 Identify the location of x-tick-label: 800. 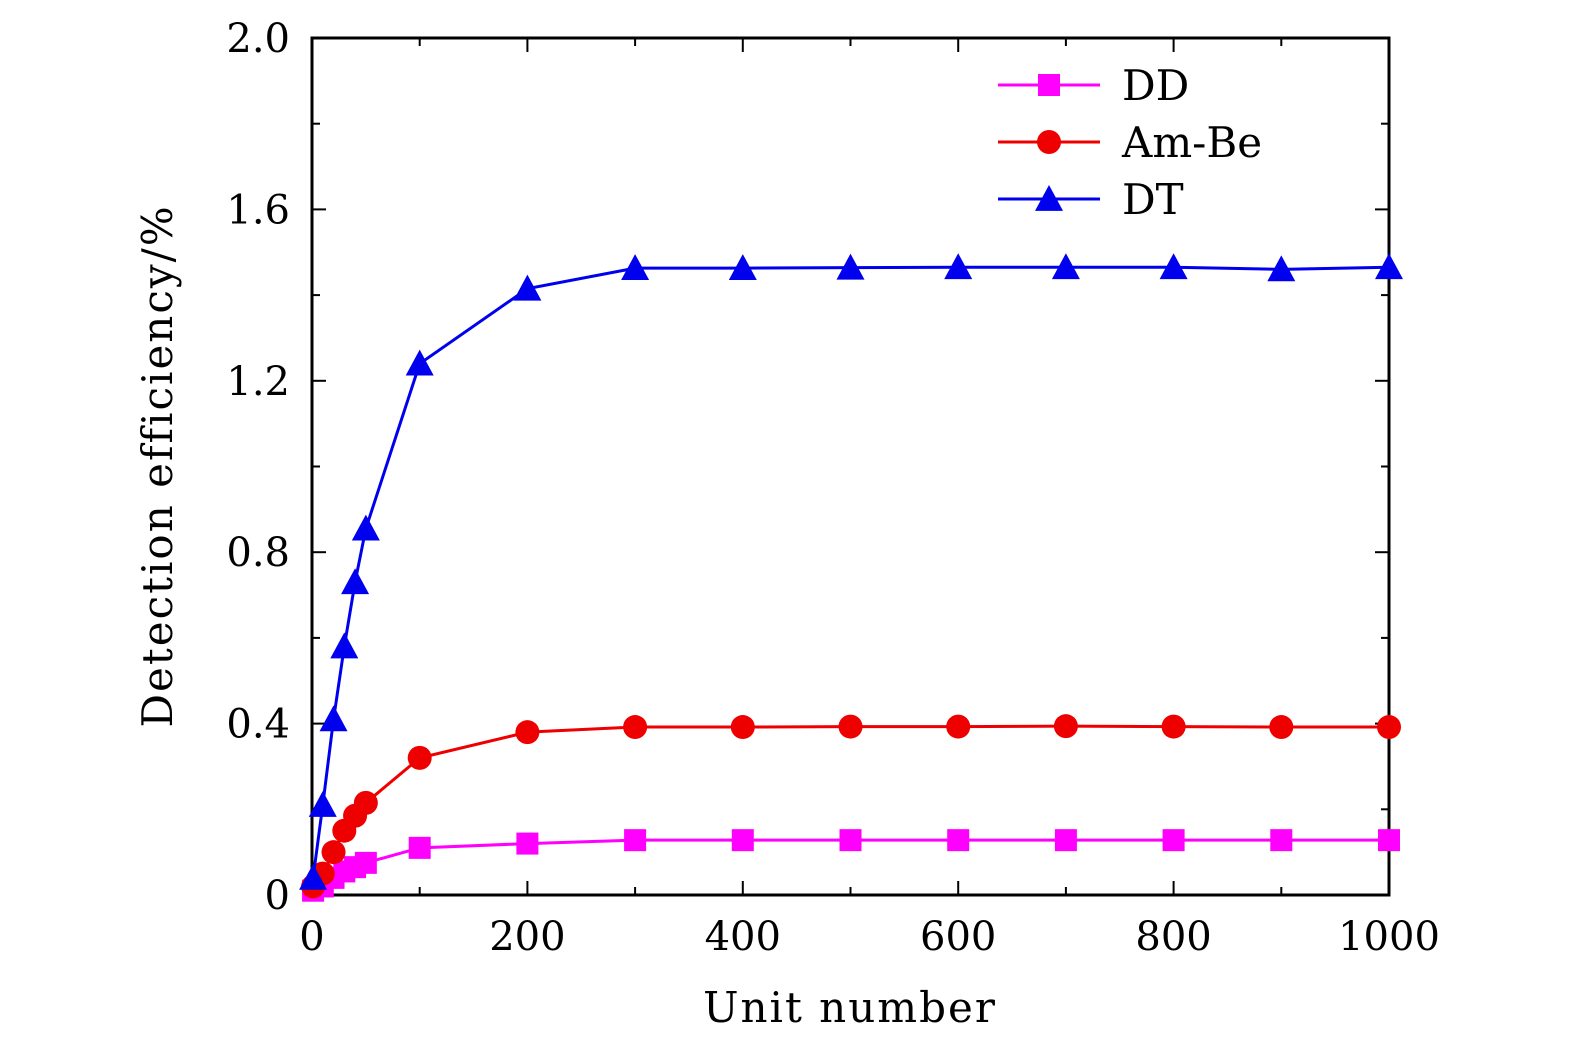
(1173, 937).